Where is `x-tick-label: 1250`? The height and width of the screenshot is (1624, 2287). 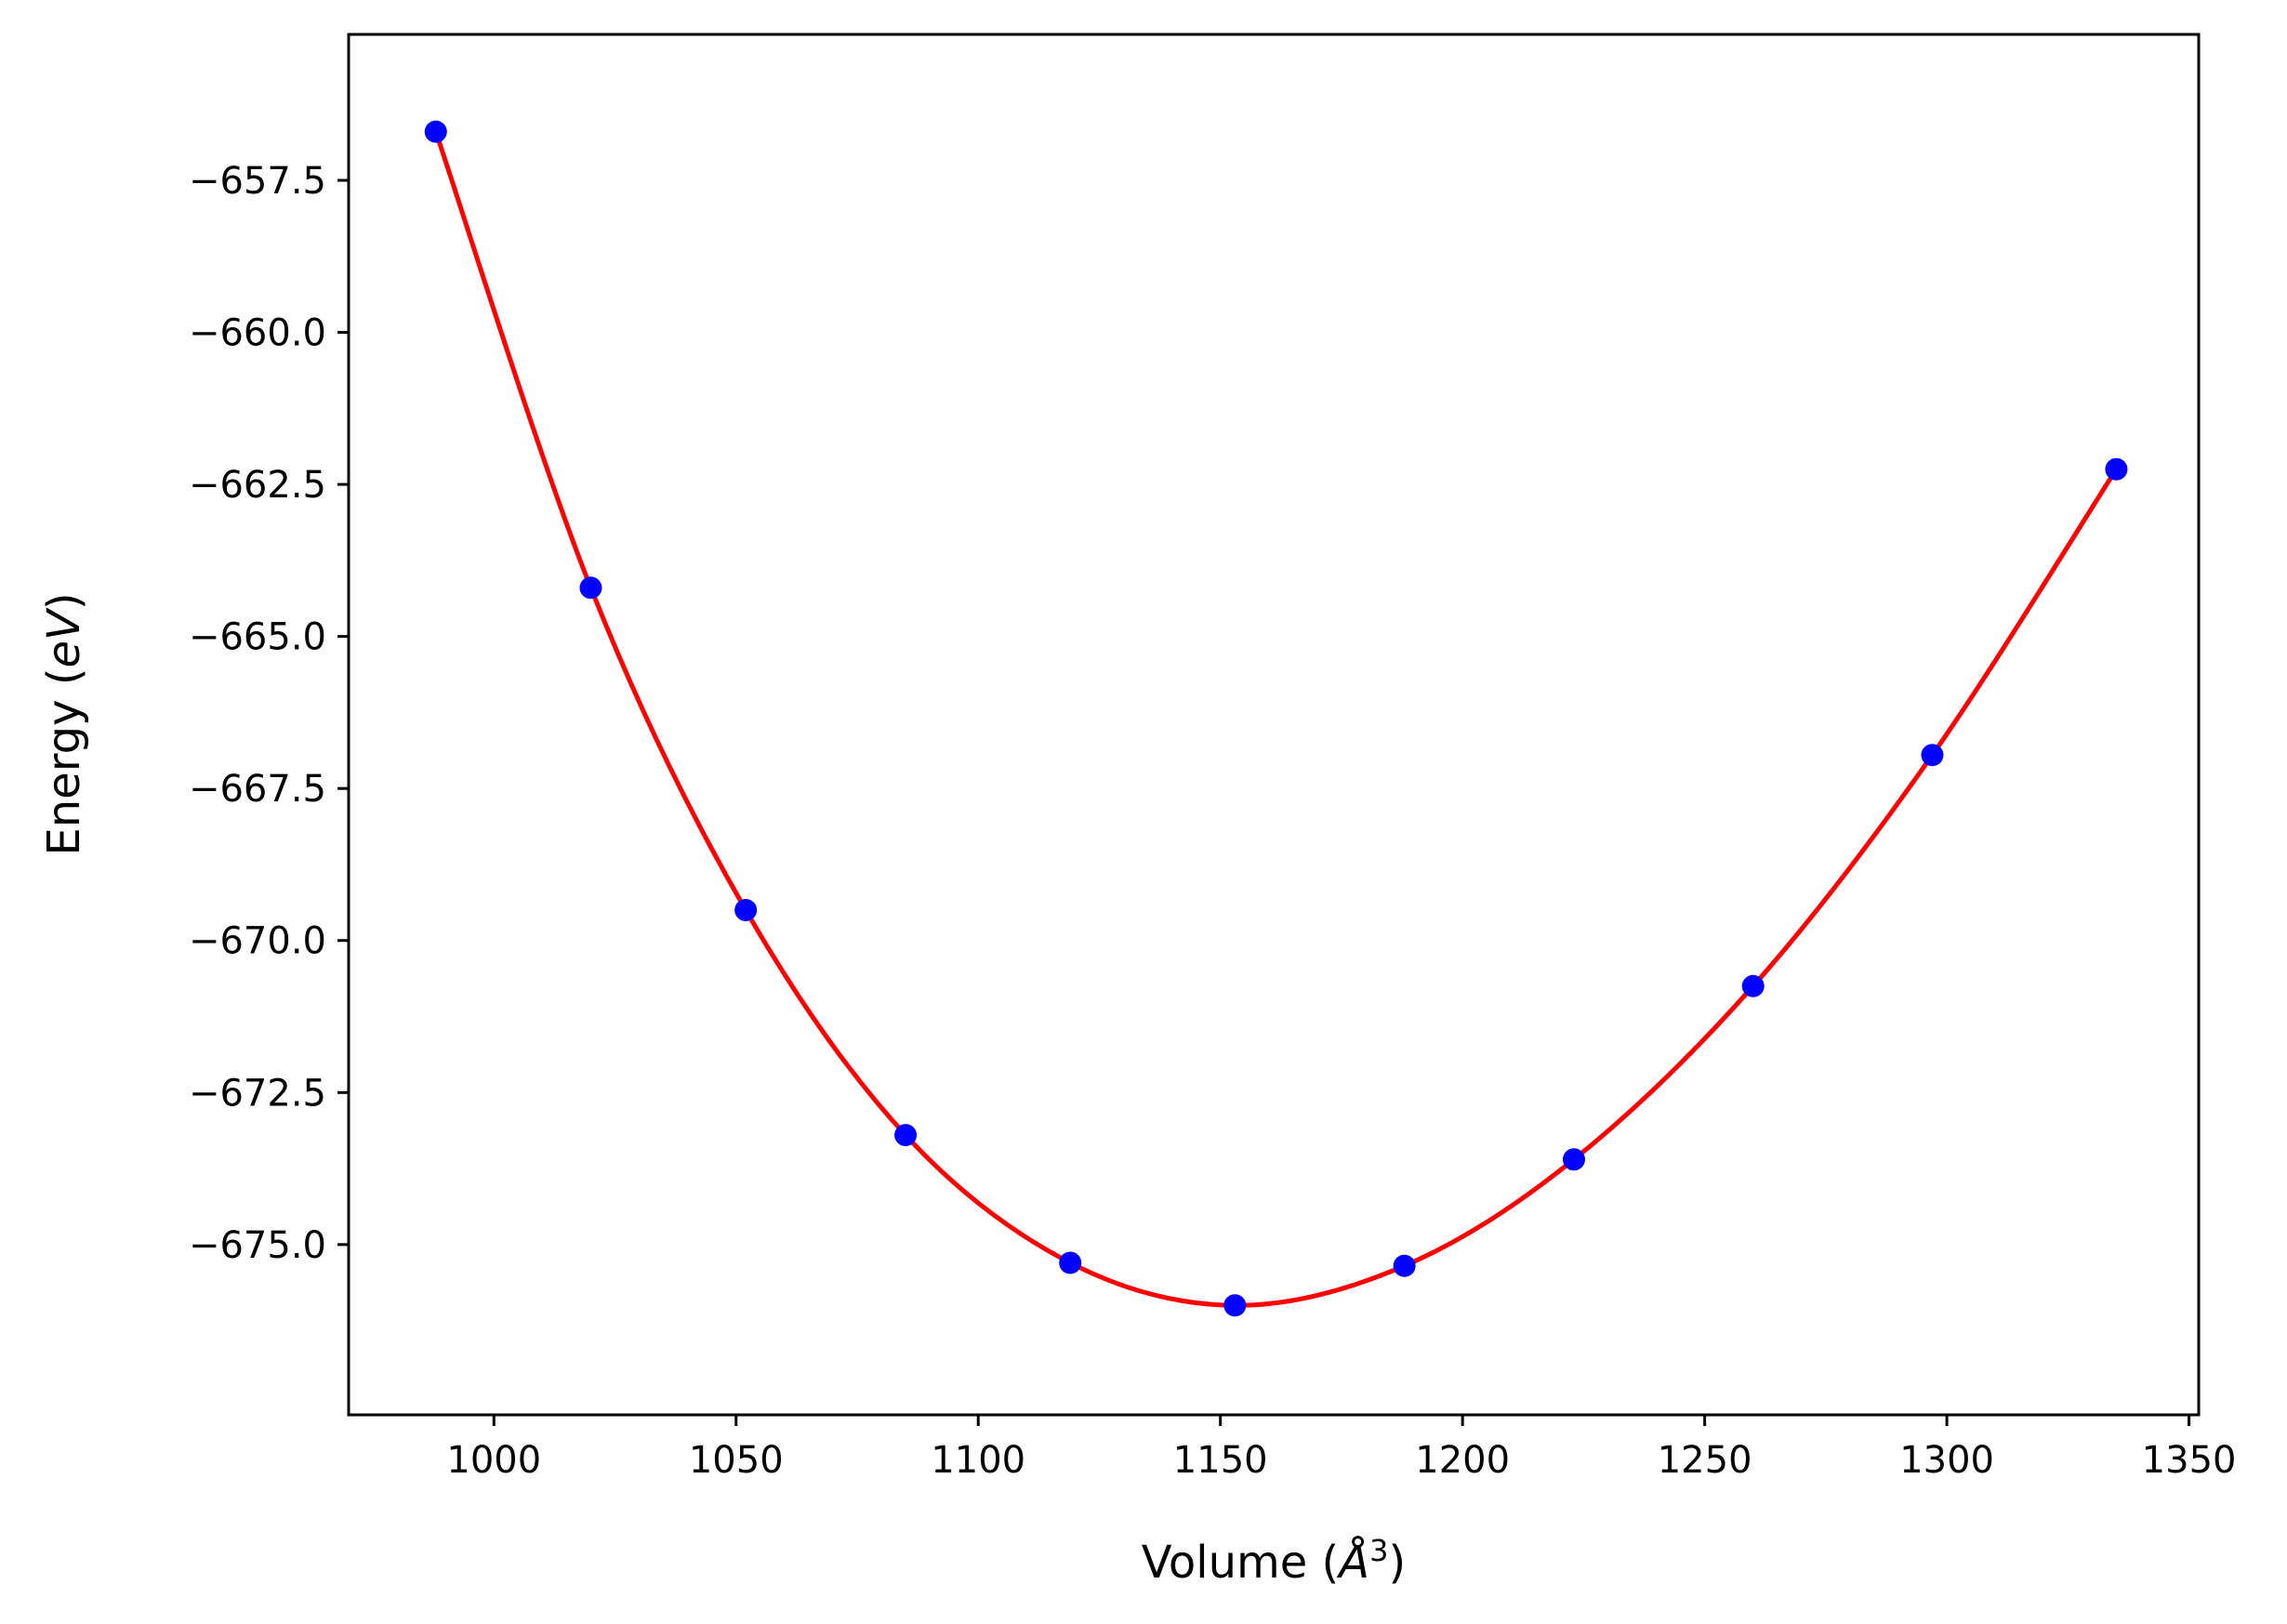 x-tick-label: 1250 is located at coordinates (1705, 1460).